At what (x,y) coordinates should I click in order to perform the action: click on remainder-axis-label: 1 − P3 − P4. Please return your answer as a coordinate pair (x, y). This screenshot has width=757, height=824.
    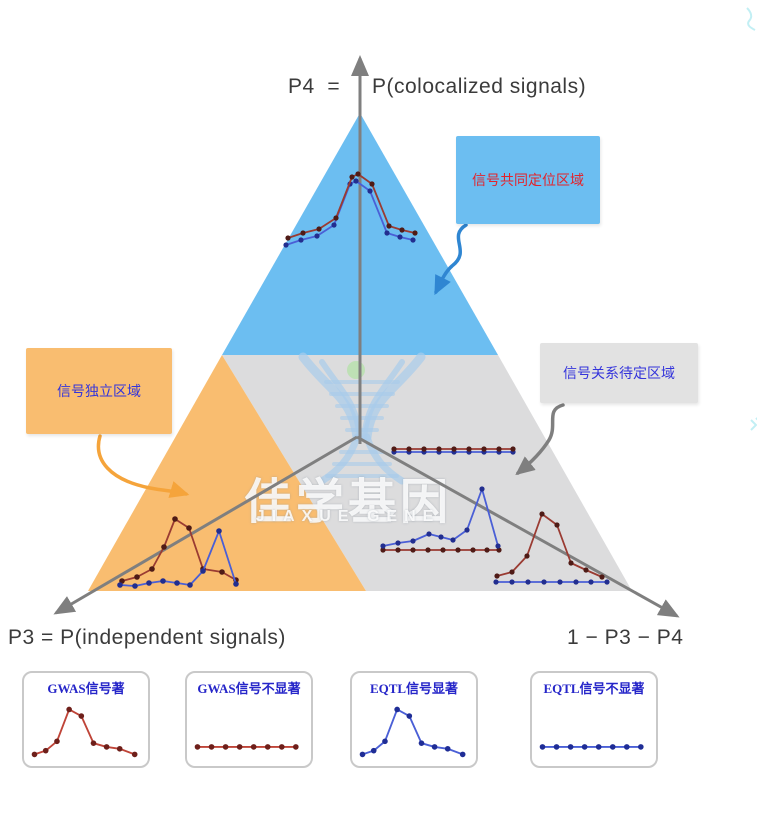
    Looking at the image, I should click on (625, 637).